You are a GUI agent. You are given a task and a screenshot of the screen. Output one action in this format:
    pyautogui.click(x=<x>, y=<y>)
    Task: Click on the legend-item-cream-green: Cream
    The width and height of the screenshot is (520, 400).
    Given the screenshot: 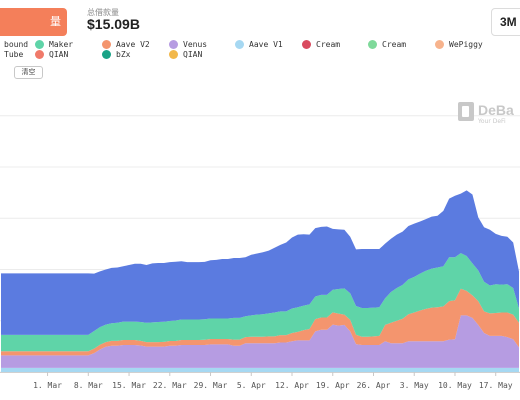 What is the action you would take?
    pyautogui.click(x=387, y=44)
    